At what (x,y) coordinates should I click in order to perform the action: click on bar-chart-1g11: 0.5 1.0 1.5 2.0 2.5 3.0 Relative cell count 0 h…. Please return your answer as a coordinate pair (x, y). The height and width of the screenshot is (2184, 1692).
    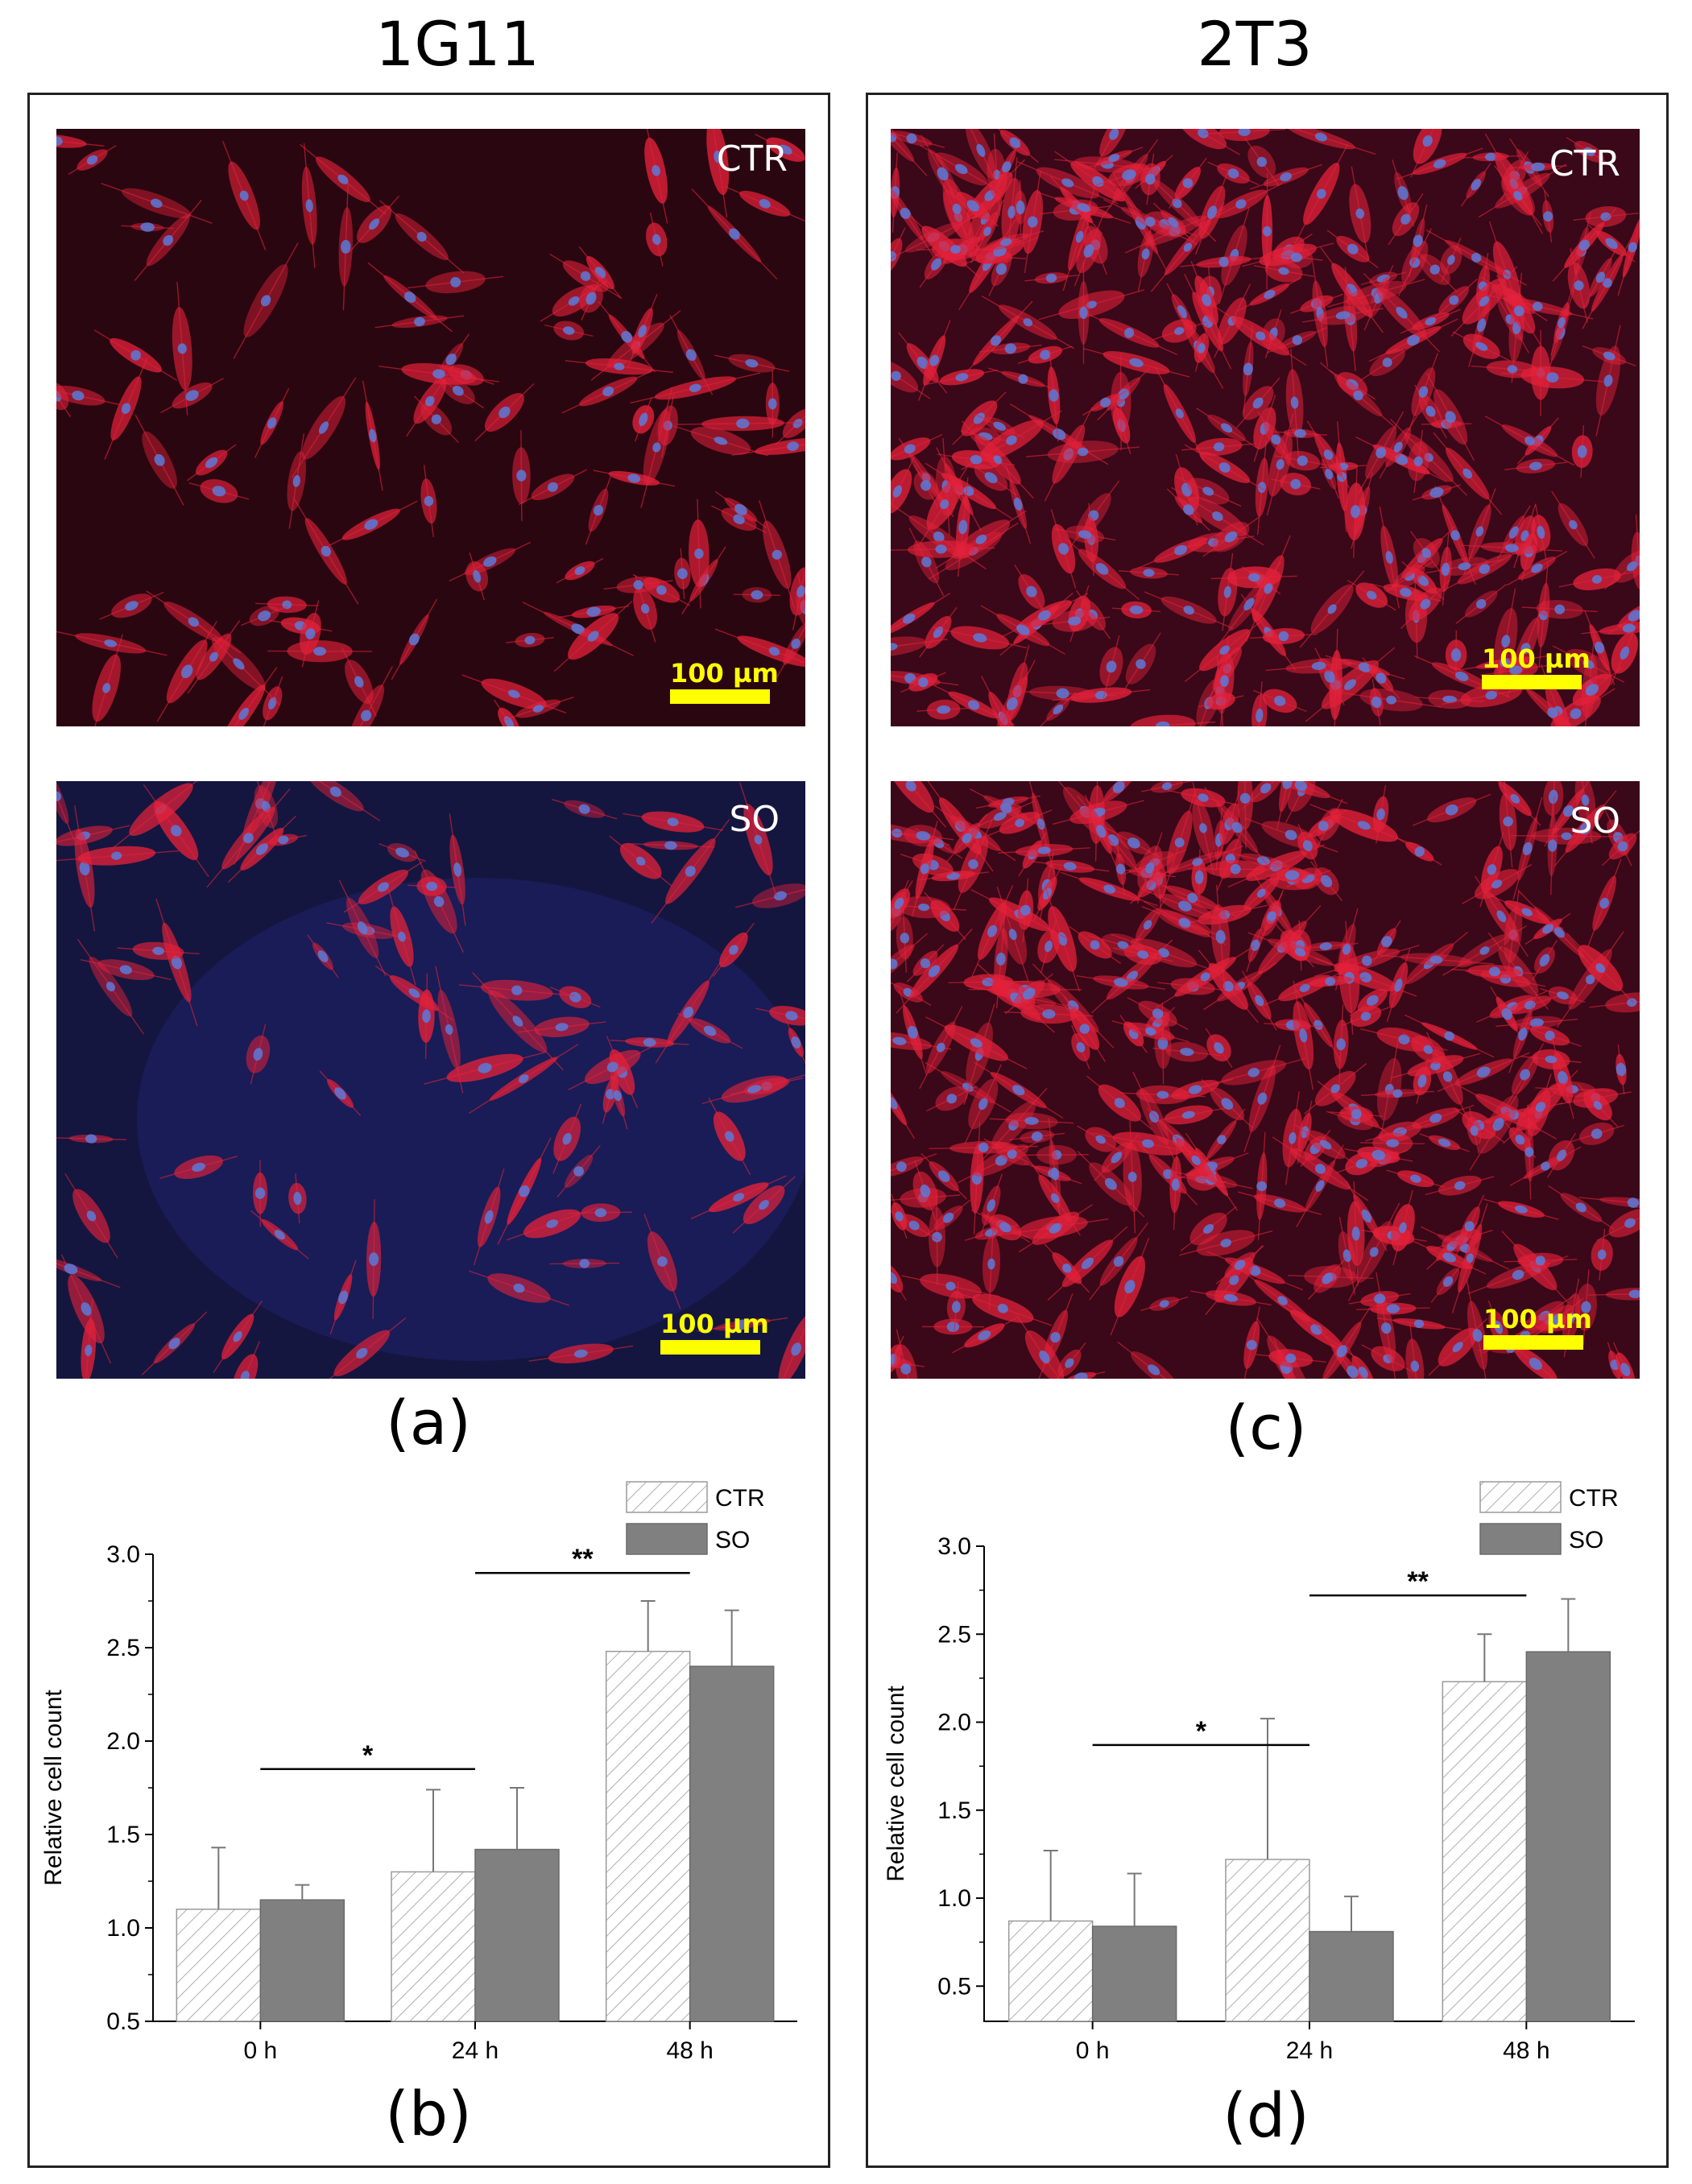
    Looking at the image, I should click on (427, 1772).